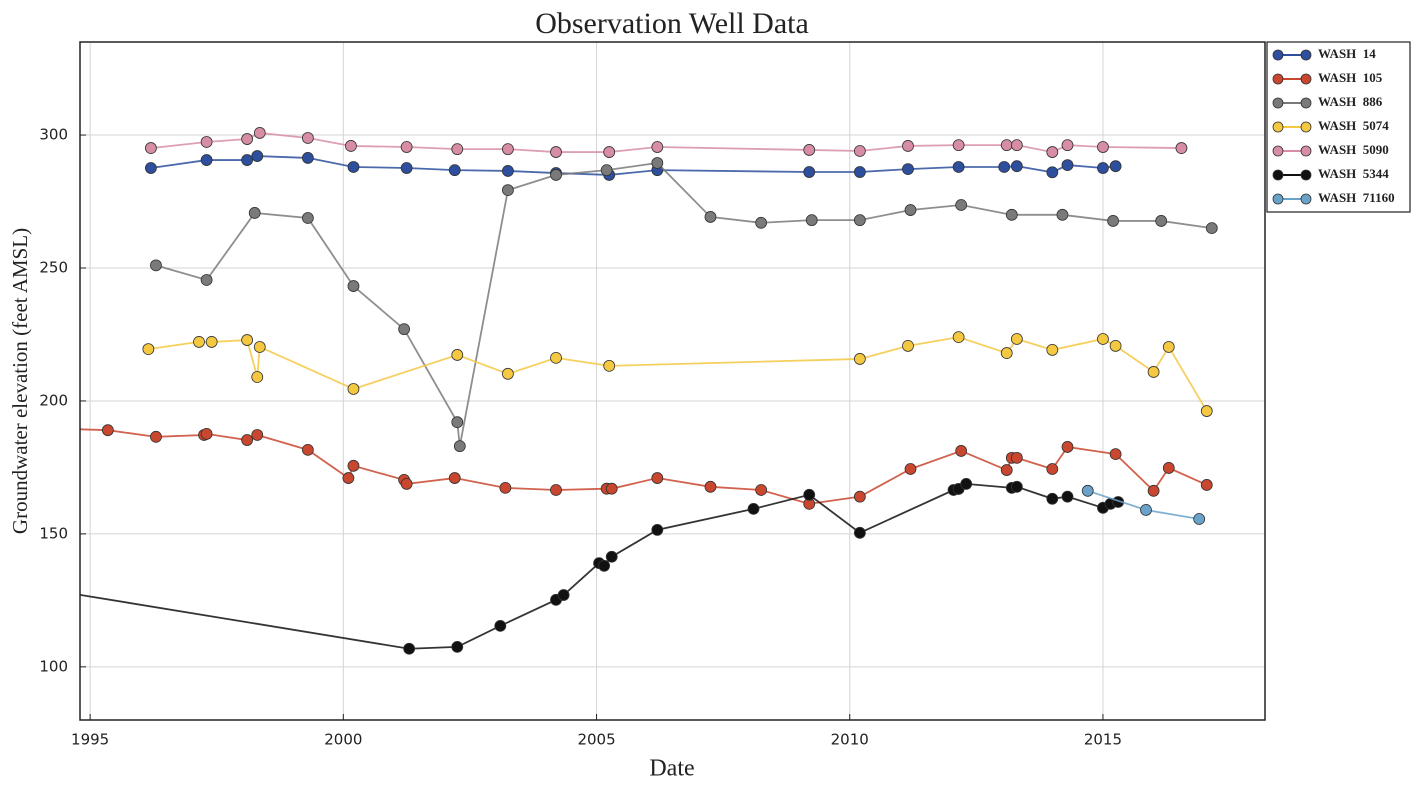 This screenshot has height=785, width=1424. Describe the element at coordinates (343, 740) in the screenshot. I see `x-tick-label: 2000` at that location.